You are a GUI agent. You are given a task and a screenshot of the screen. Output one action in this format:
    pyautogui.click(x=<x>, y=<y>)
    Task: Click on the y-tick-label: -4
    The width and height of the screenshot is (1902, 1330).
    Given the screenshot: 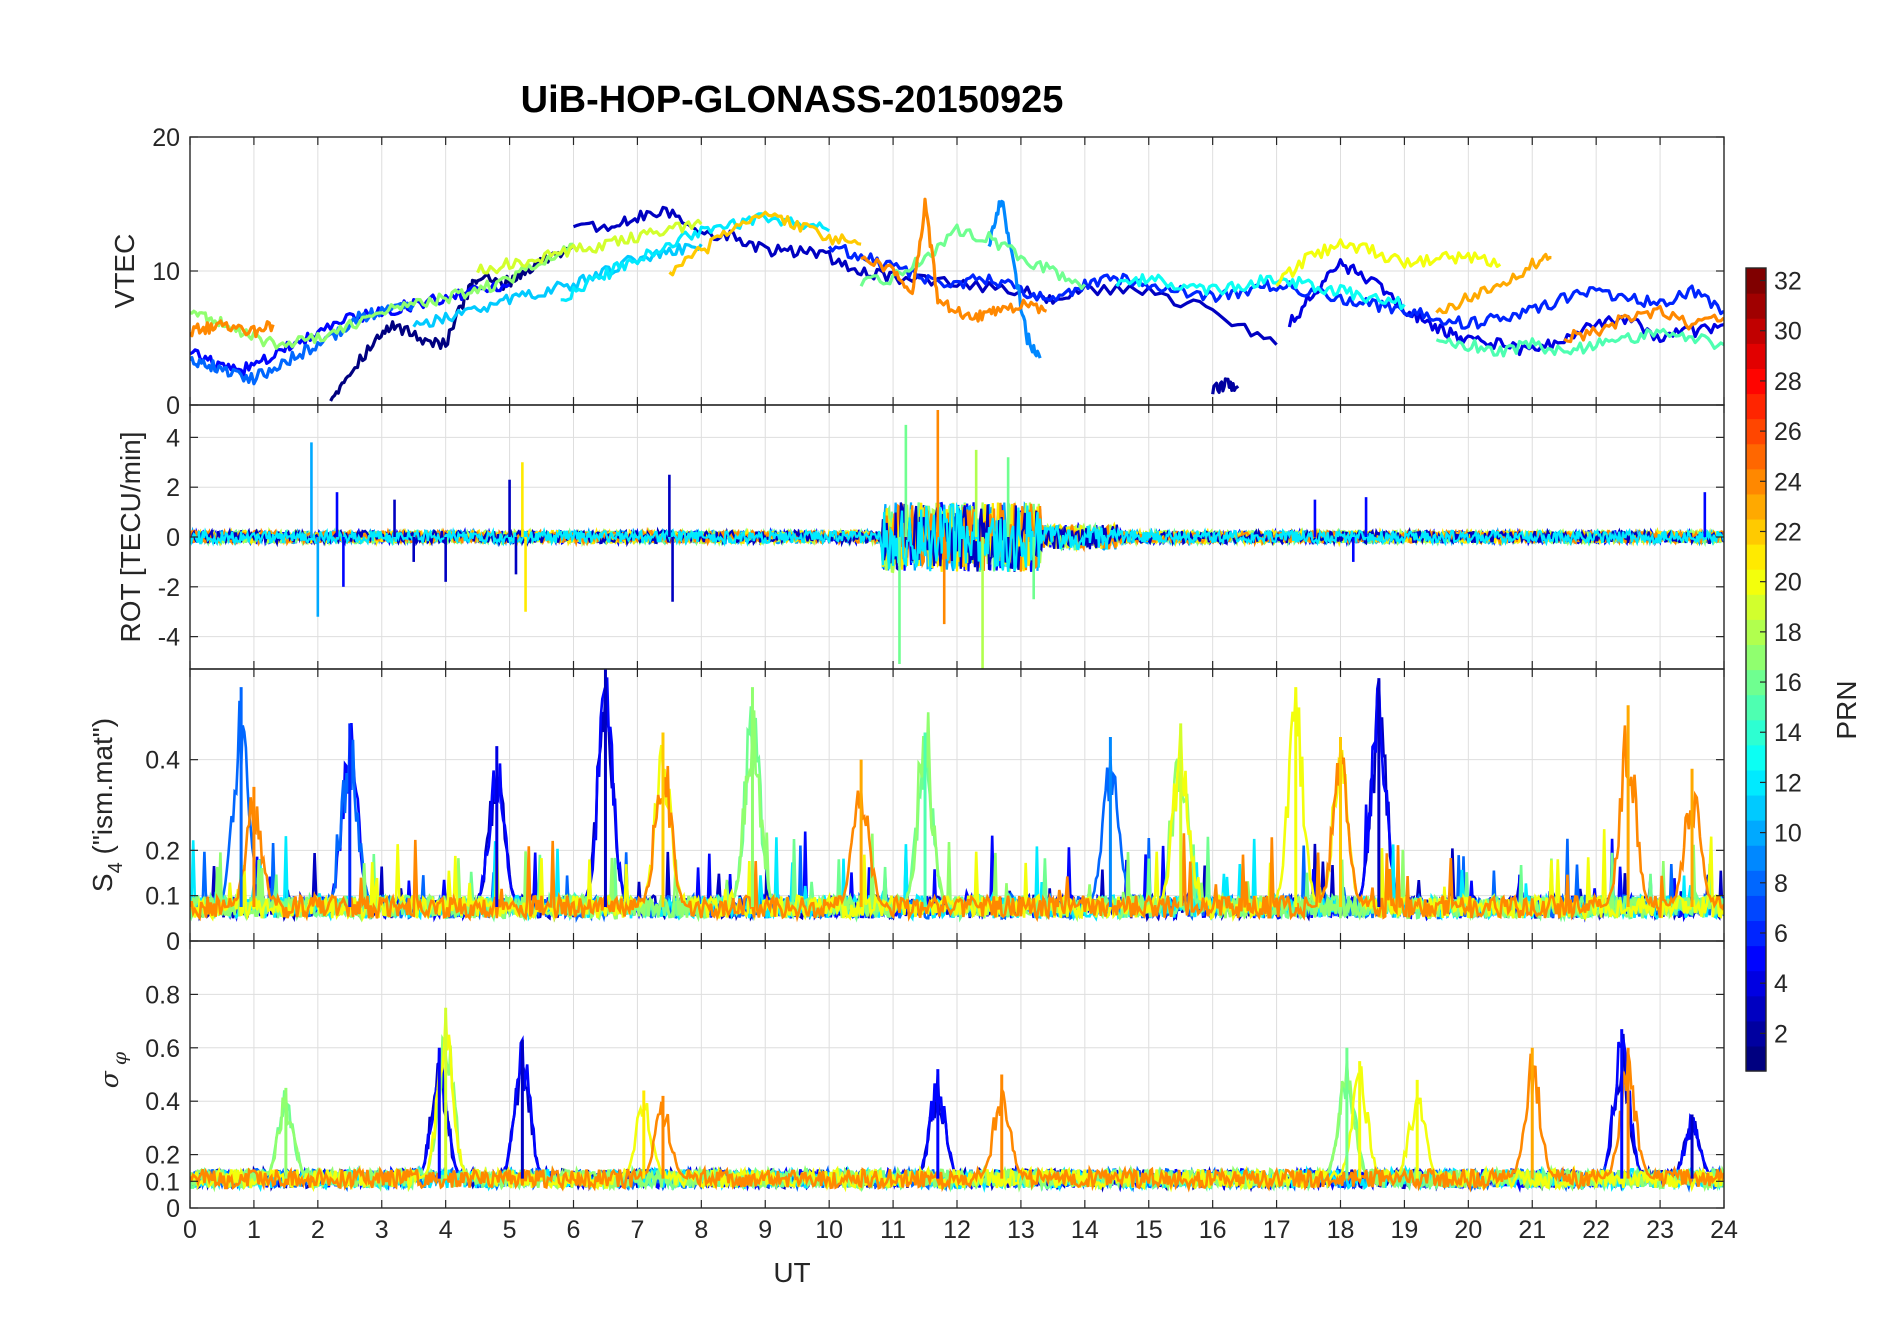 What is the action you would take?
    pyautogui.click(x=169, y=638)
    